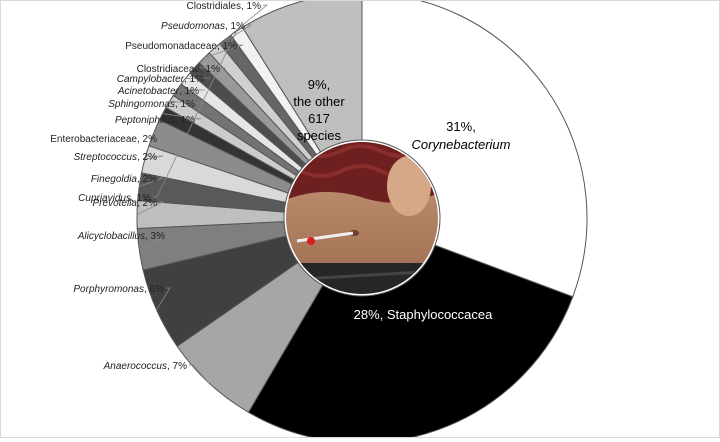 Image resolution: width=720 pixels, height=442 pixels. I want to click on label-streptococcus: Streptococcus, 2%, so click(115, 157).